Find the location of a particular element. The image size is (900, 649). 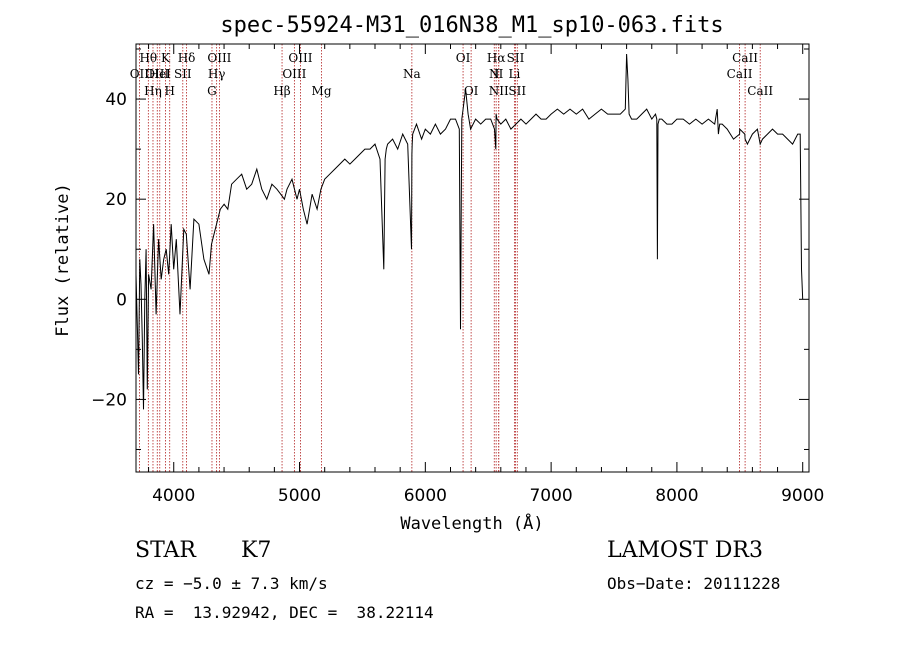

emission-line-label: Hδ is located at coordinates (187, 58).